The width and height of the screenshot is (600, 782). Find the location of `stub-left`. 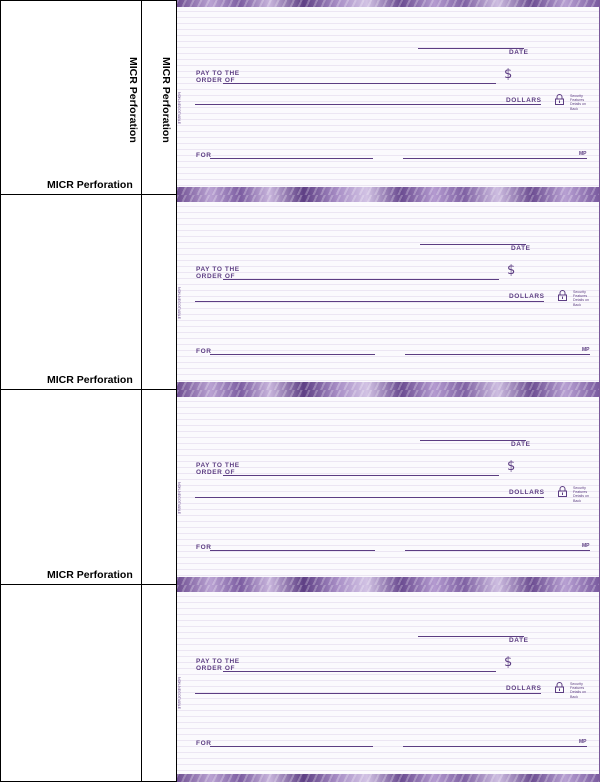

stub-left is located at coordinates (70, 683).